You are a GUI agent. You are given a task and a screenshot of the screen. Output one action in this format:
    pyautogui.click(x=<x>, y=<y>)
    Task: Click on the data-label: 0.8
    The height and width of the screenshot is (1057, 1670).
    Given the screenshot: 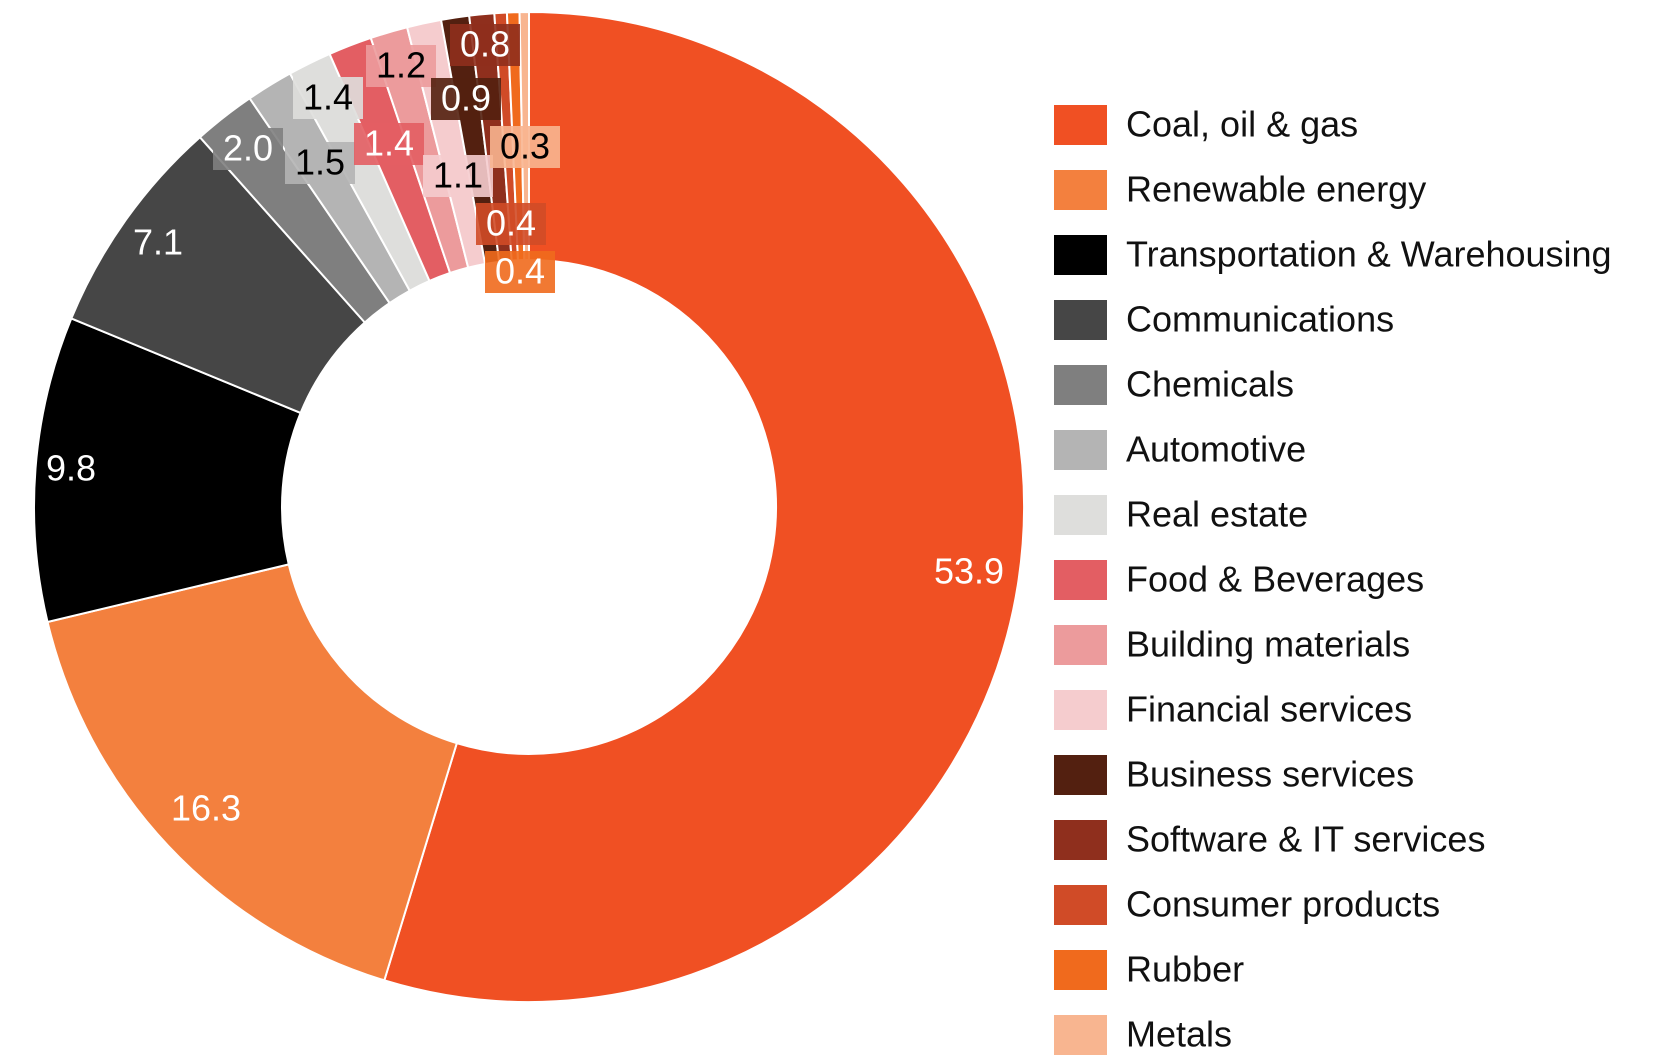 What is the action you would take?
    pyautogui.click(x=485, y=44)
    